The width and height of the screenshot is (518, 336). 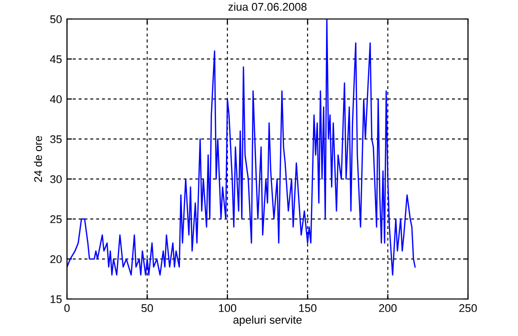 What do you see at coordinates (267, 6) in the screenshot?
I see `chart-title: ziua 07.06.2008` at bounding box center [267, 6].